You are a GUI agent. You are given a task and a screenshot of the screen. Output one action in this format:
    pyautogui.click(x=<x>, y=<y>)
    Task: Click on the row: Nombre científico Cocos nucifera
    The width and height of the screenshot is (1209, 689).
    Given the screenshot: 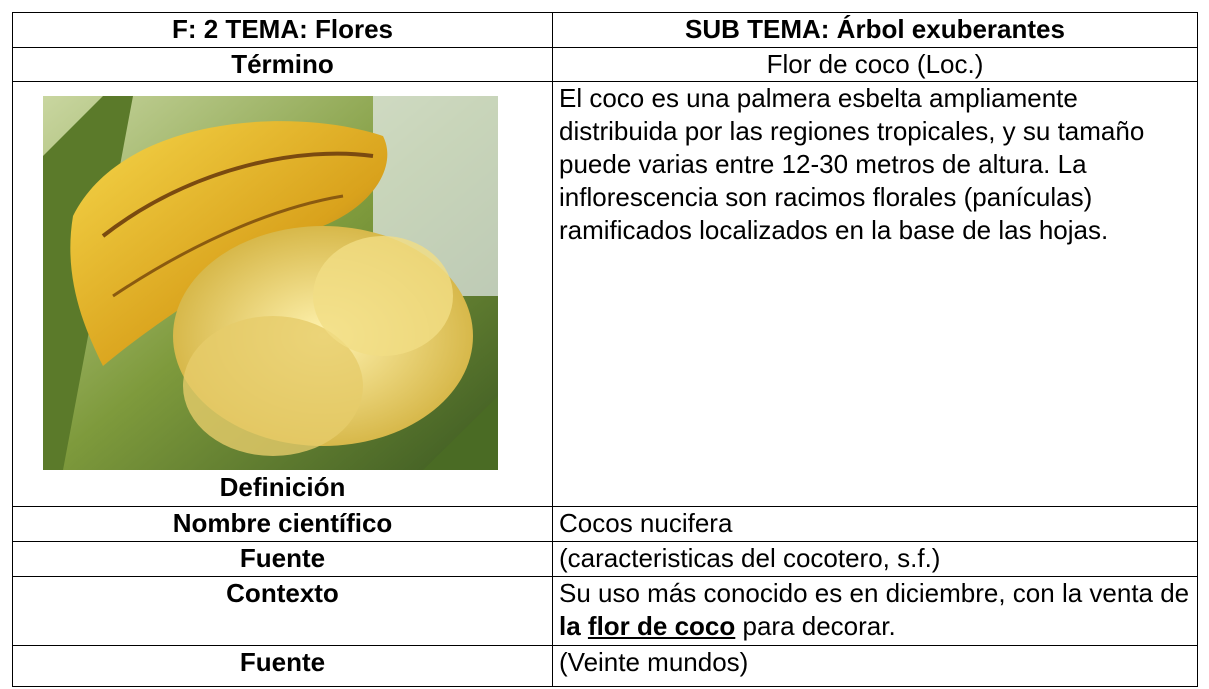 What is the action you would take?
    pyautogui.click(x=605, y=524)
    